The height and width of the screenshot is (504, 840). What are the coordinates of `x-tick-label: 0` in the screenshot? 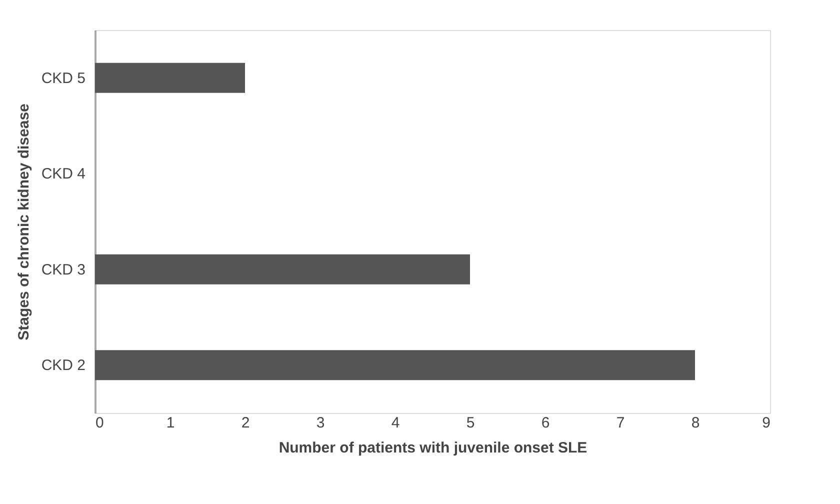 It's located at (100, 423).